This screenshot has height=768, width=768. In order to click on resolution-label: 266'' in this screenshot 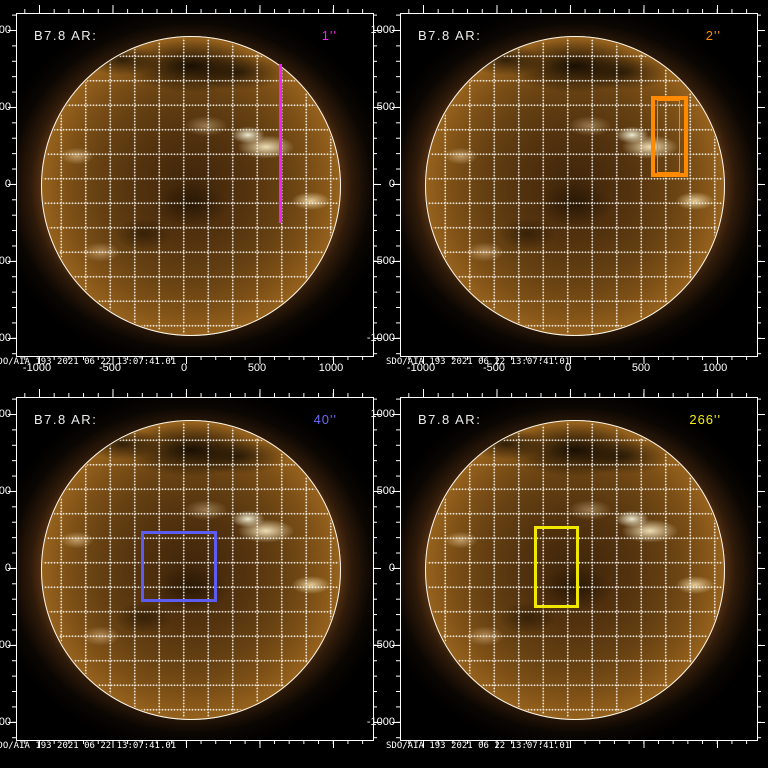, I will do `click(705, 419)`.